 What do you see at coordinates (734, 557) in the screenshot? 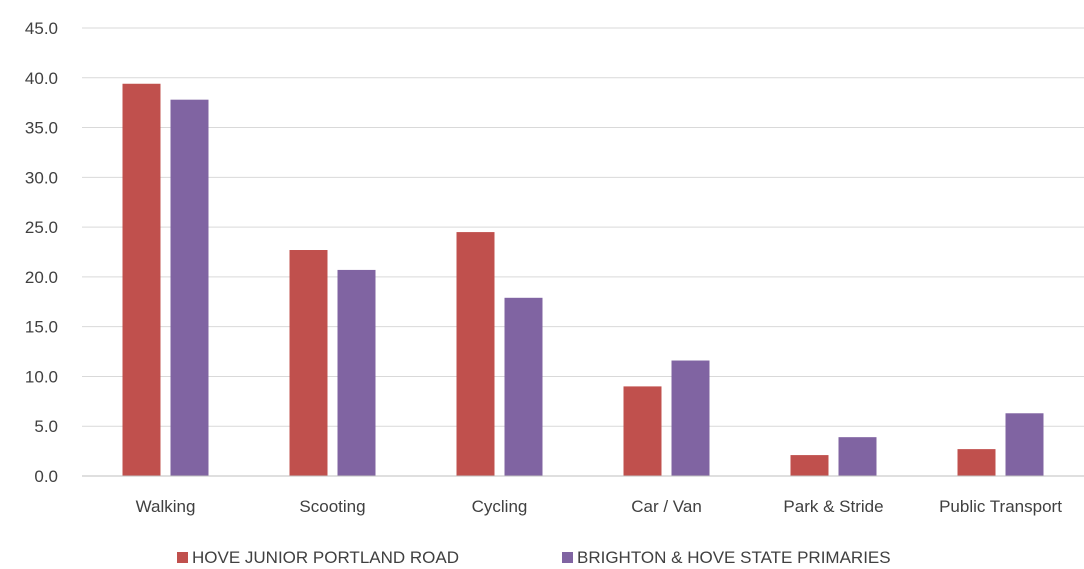
I see `legend-label: BRIGHTON & HOVE STATE PRIMARIES` at bounding box center [734, 557].